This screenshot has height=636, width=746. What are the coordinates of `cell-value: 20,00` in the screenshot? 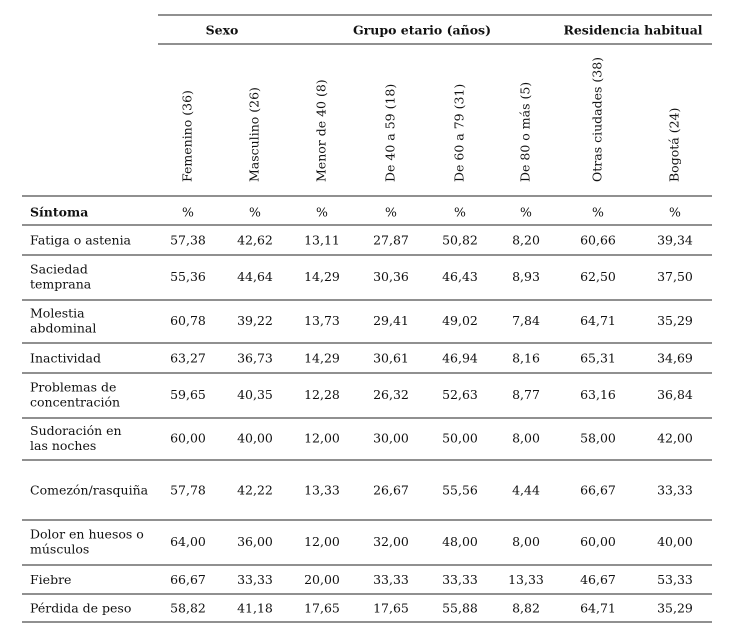 It's located at (322, 579).